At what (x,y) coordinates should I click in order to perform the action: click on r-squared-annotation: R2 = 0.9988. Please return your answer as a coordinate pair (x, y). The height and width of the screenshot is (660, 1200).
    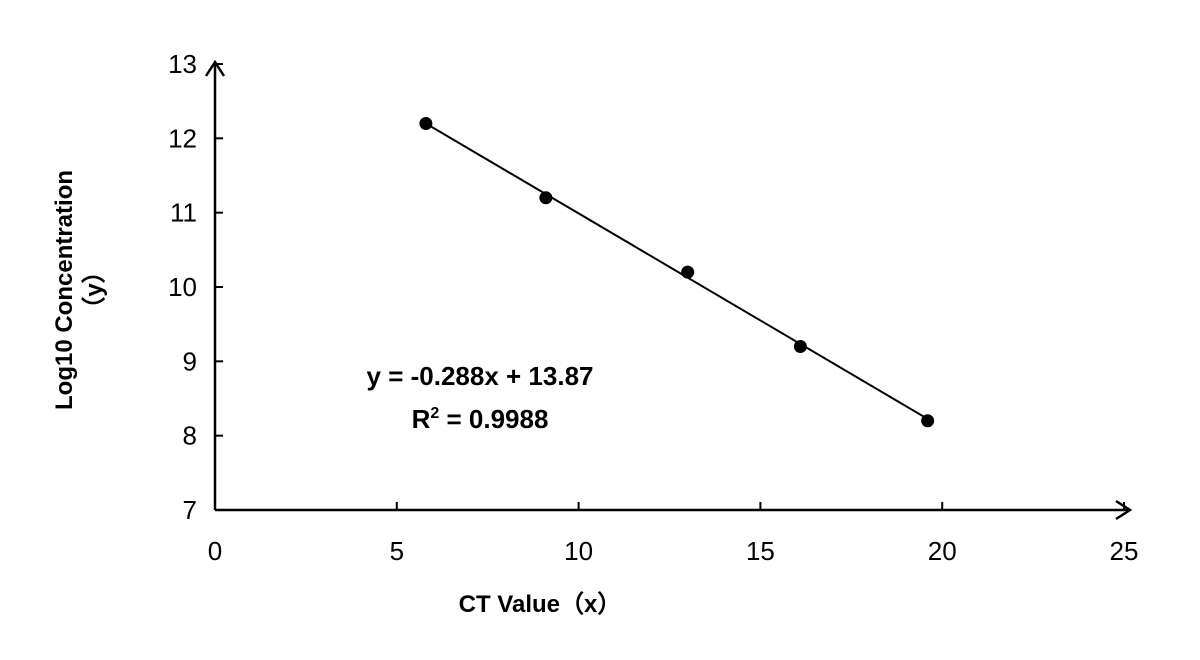
    Looking at the image, I should click on (480, 419).